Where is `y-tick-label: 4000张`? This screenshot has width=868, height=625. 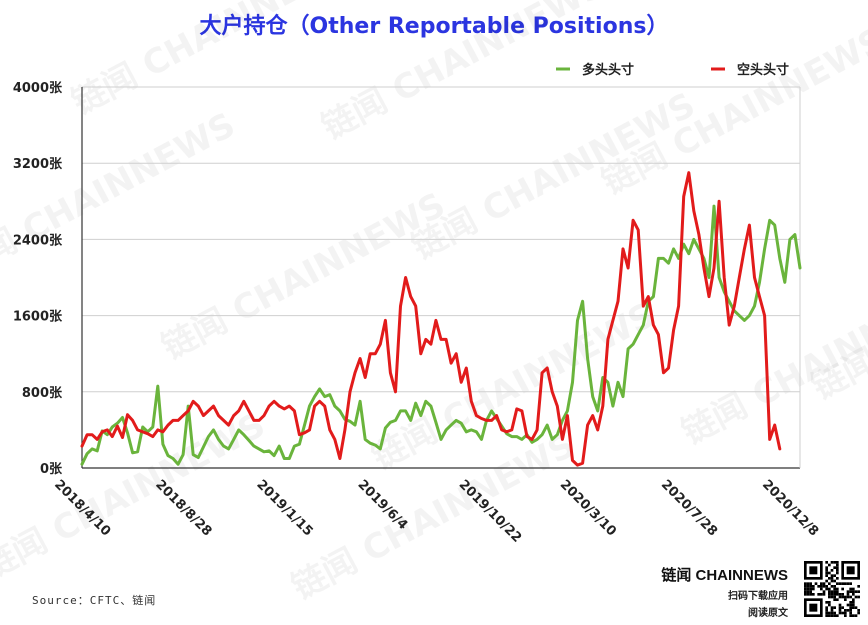 y-tick-label: 4000张 is located at coordinates (38, 88).